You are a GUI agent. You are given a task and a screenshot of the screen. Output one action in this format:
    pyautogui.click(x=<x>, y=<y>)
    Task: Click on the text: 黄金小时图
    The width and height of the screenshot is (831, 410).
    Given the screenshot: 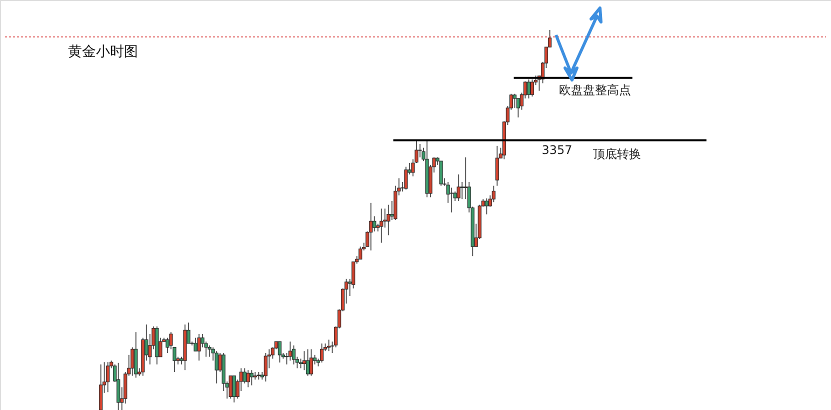 What is the action you would take?
    pyautogui.click(x=103, y=52)
    